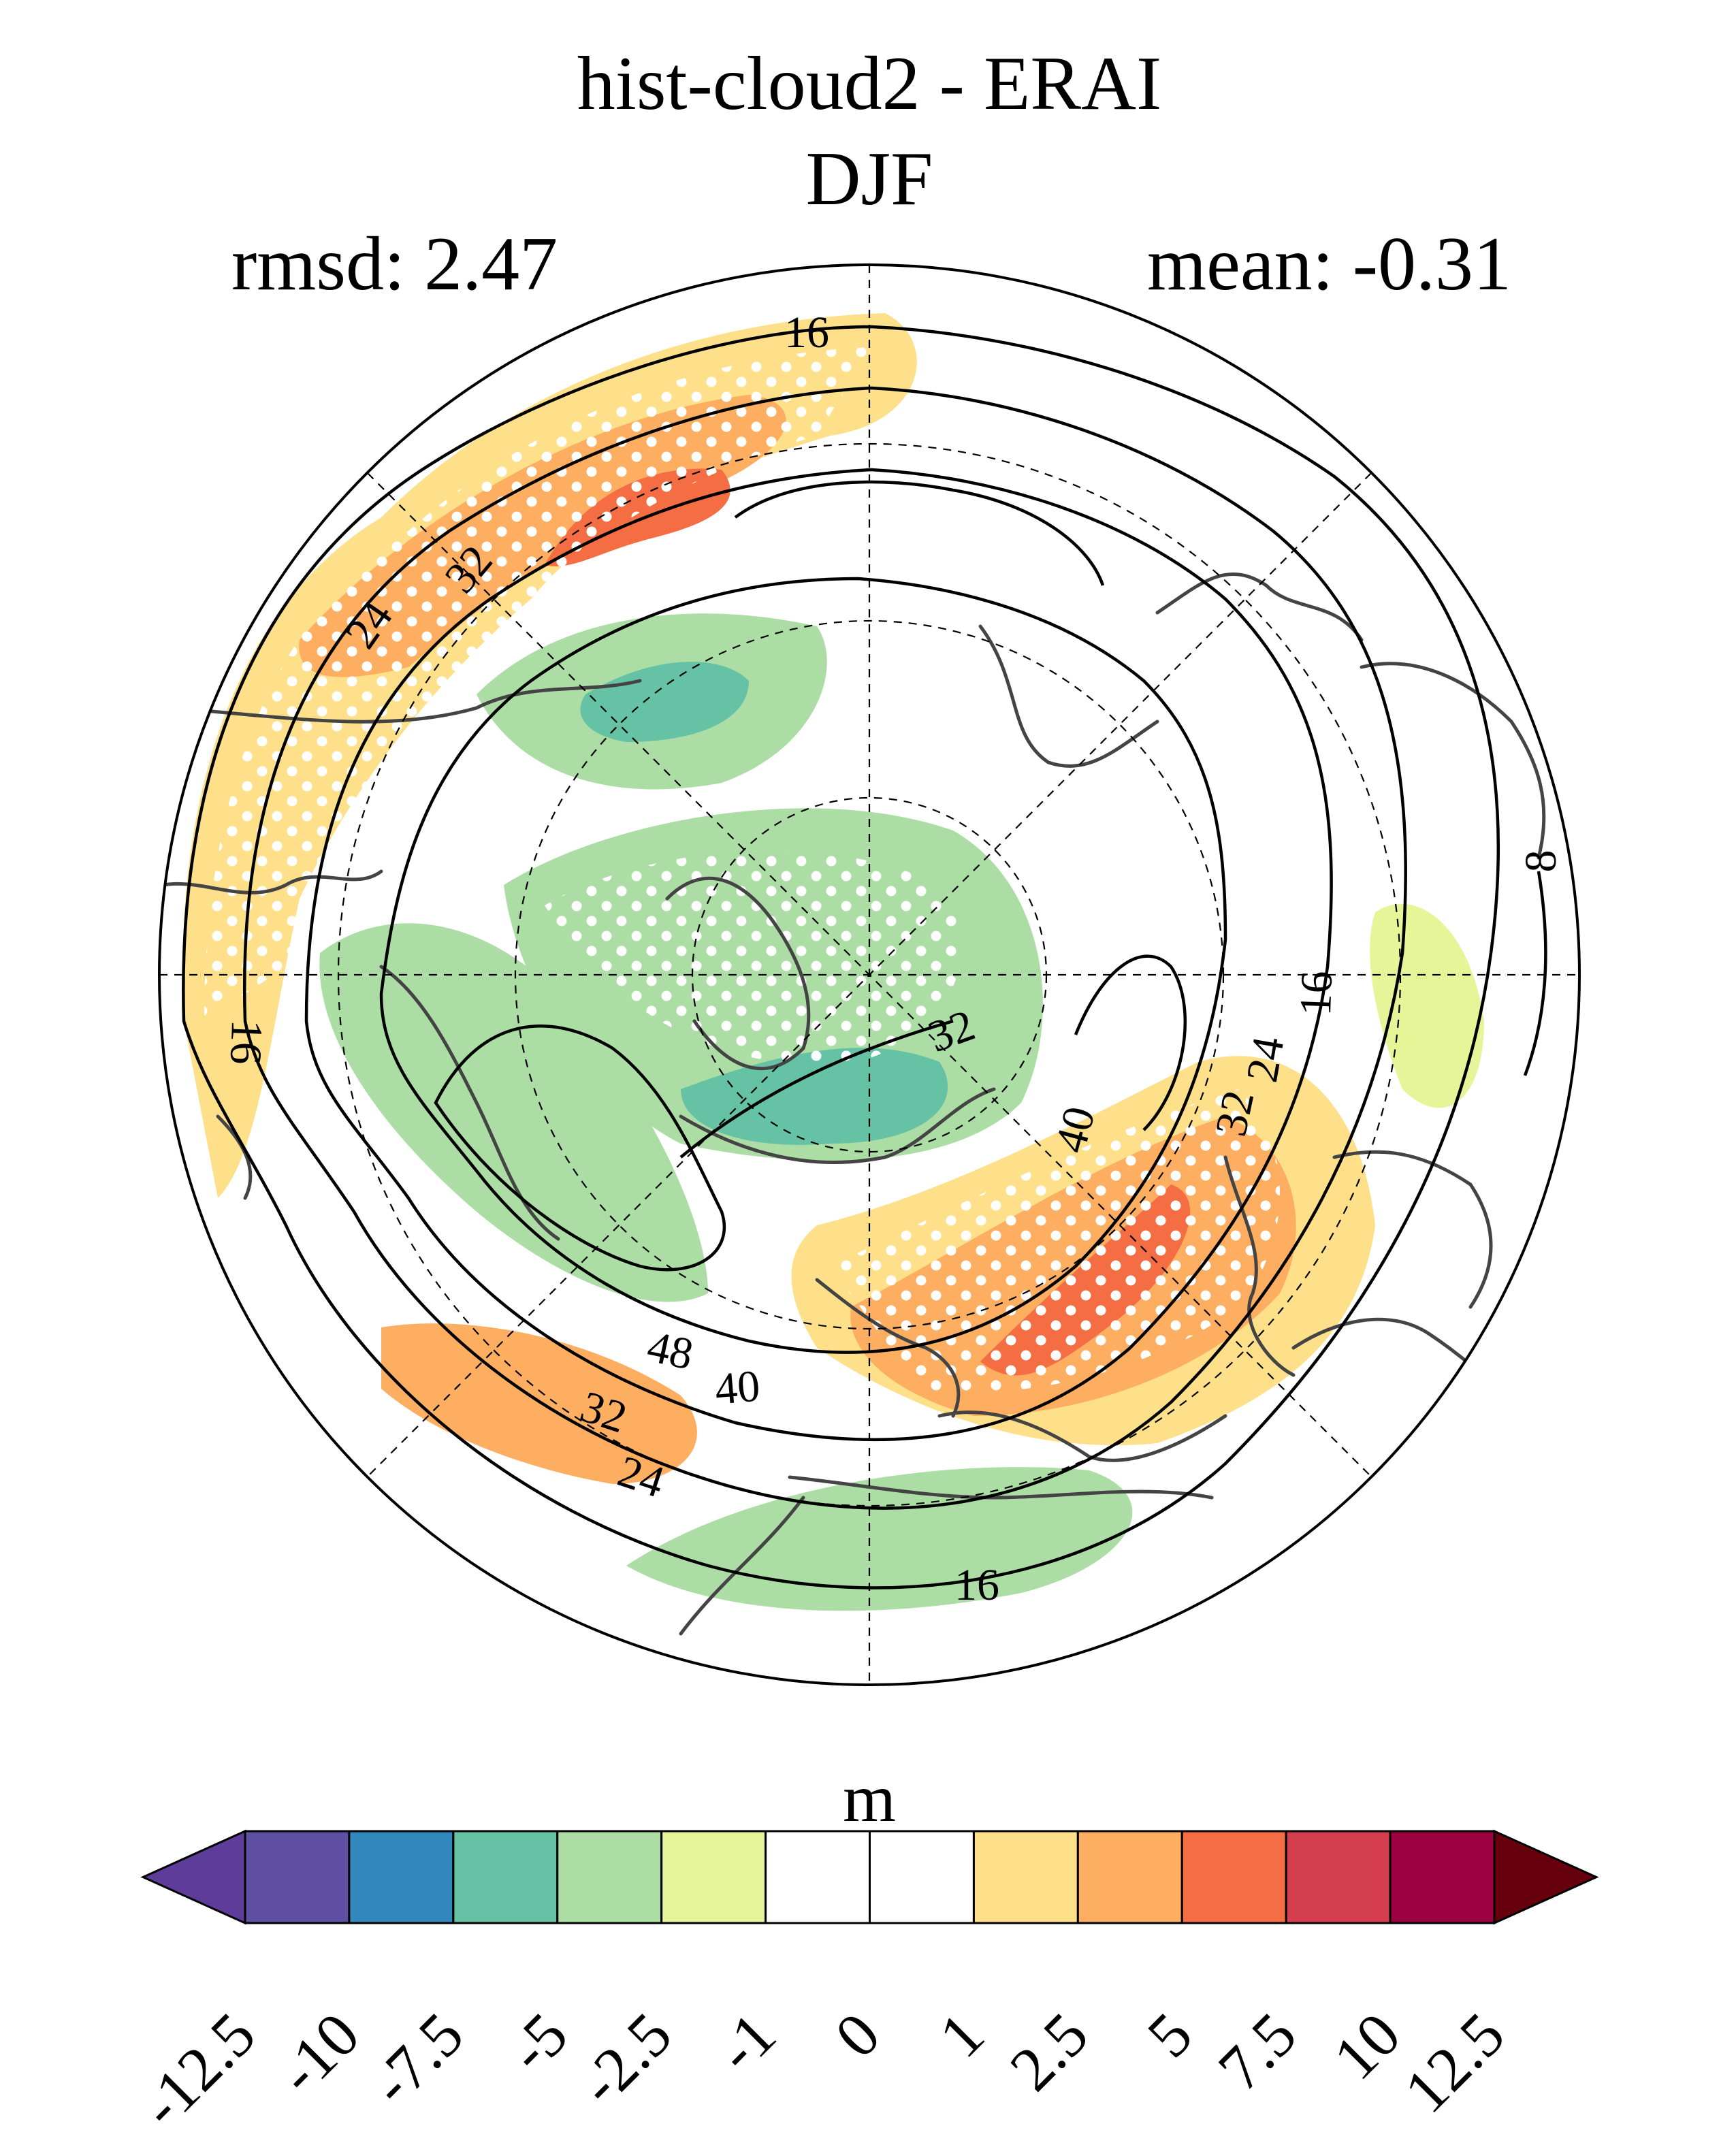  I want to click on colorbar-boxes, so click(869, 1877).